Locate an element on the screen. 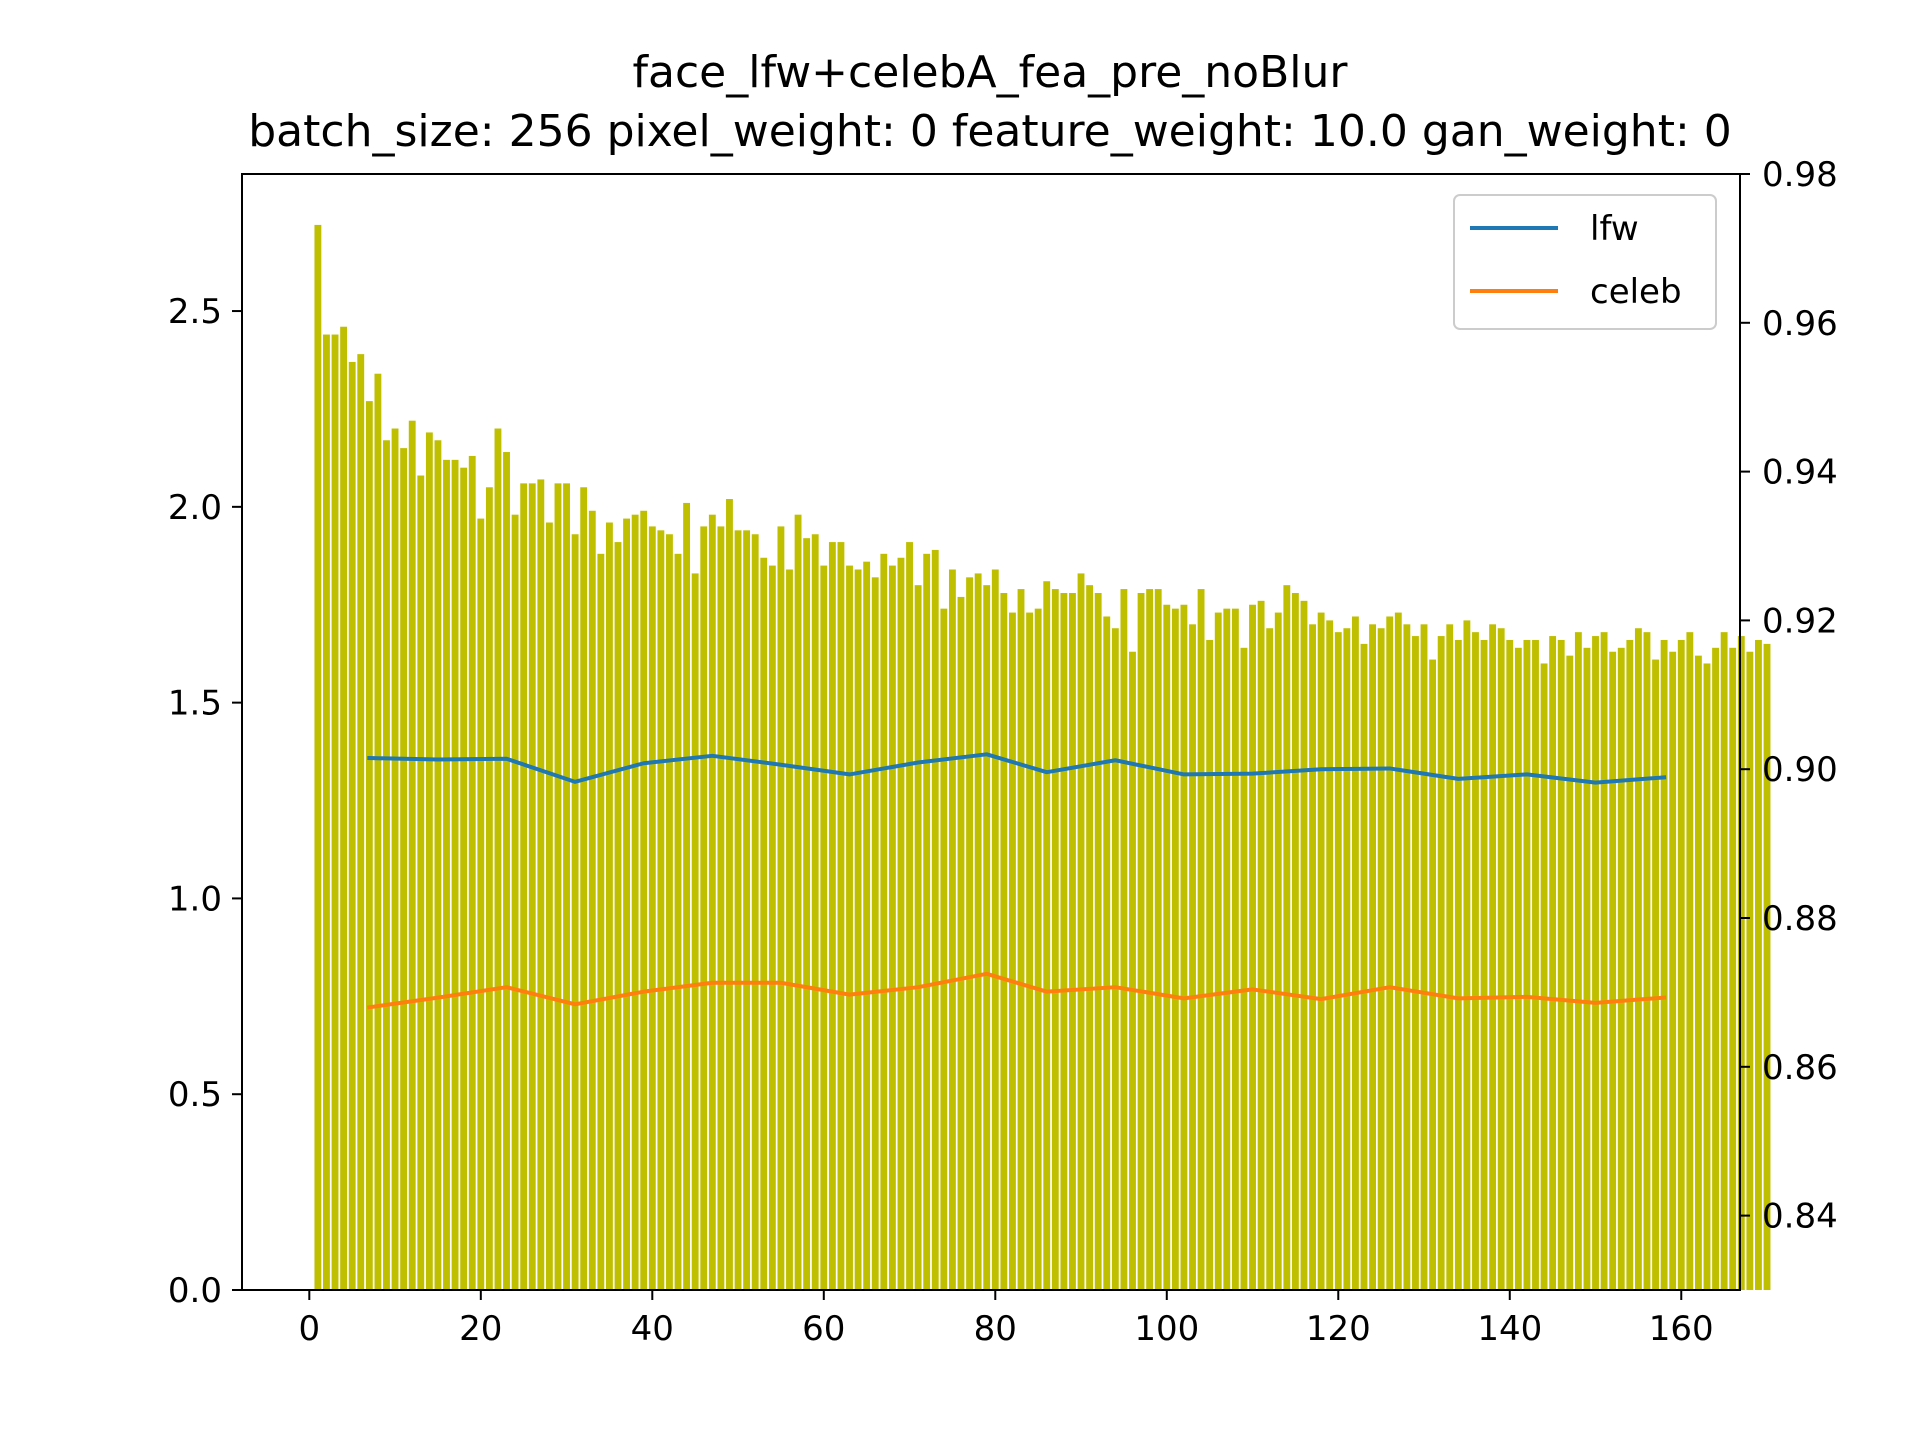 The width and height of the screenshot is (1920, 1440). y2-tick-label: 0.90 is located at coordinates (1800, 770).